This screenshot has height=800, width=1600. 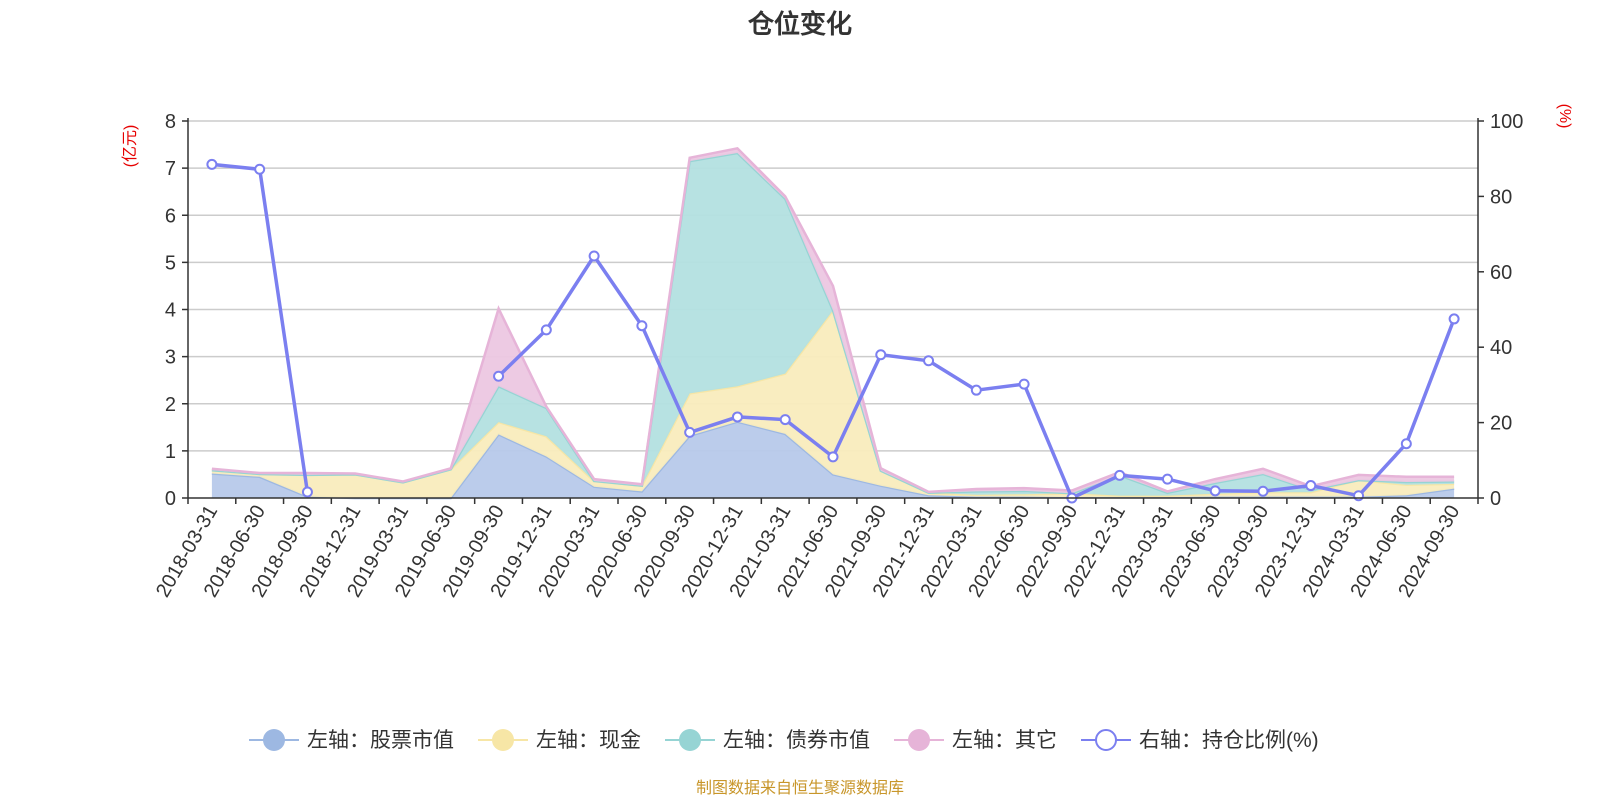 What do you see at coordinates (380, 740) in the screenshot?
I see `legend-label: 左轴：股票市值` at bounding box center [380, 740].